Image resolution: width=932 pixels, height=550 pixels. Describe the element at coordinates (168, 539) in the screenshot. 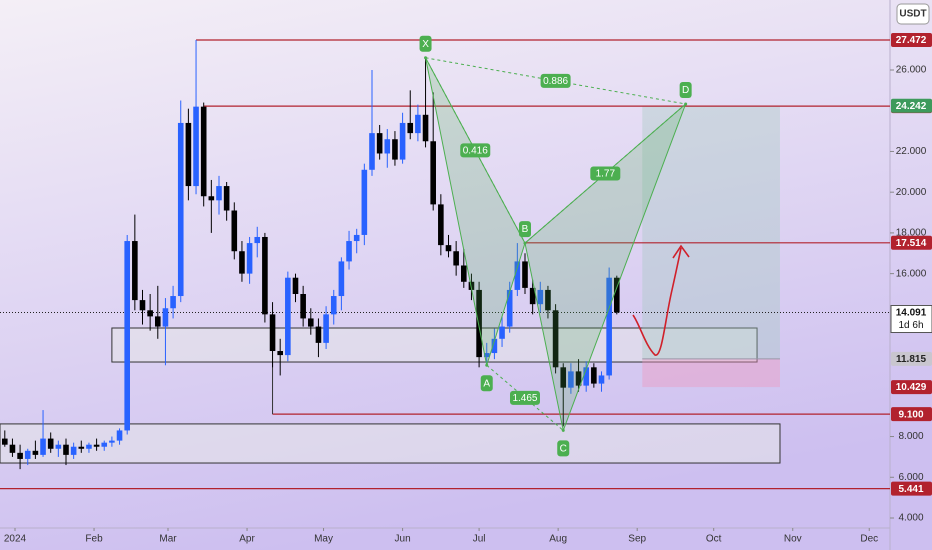

I see `x-tick-label: Mar` at that location.